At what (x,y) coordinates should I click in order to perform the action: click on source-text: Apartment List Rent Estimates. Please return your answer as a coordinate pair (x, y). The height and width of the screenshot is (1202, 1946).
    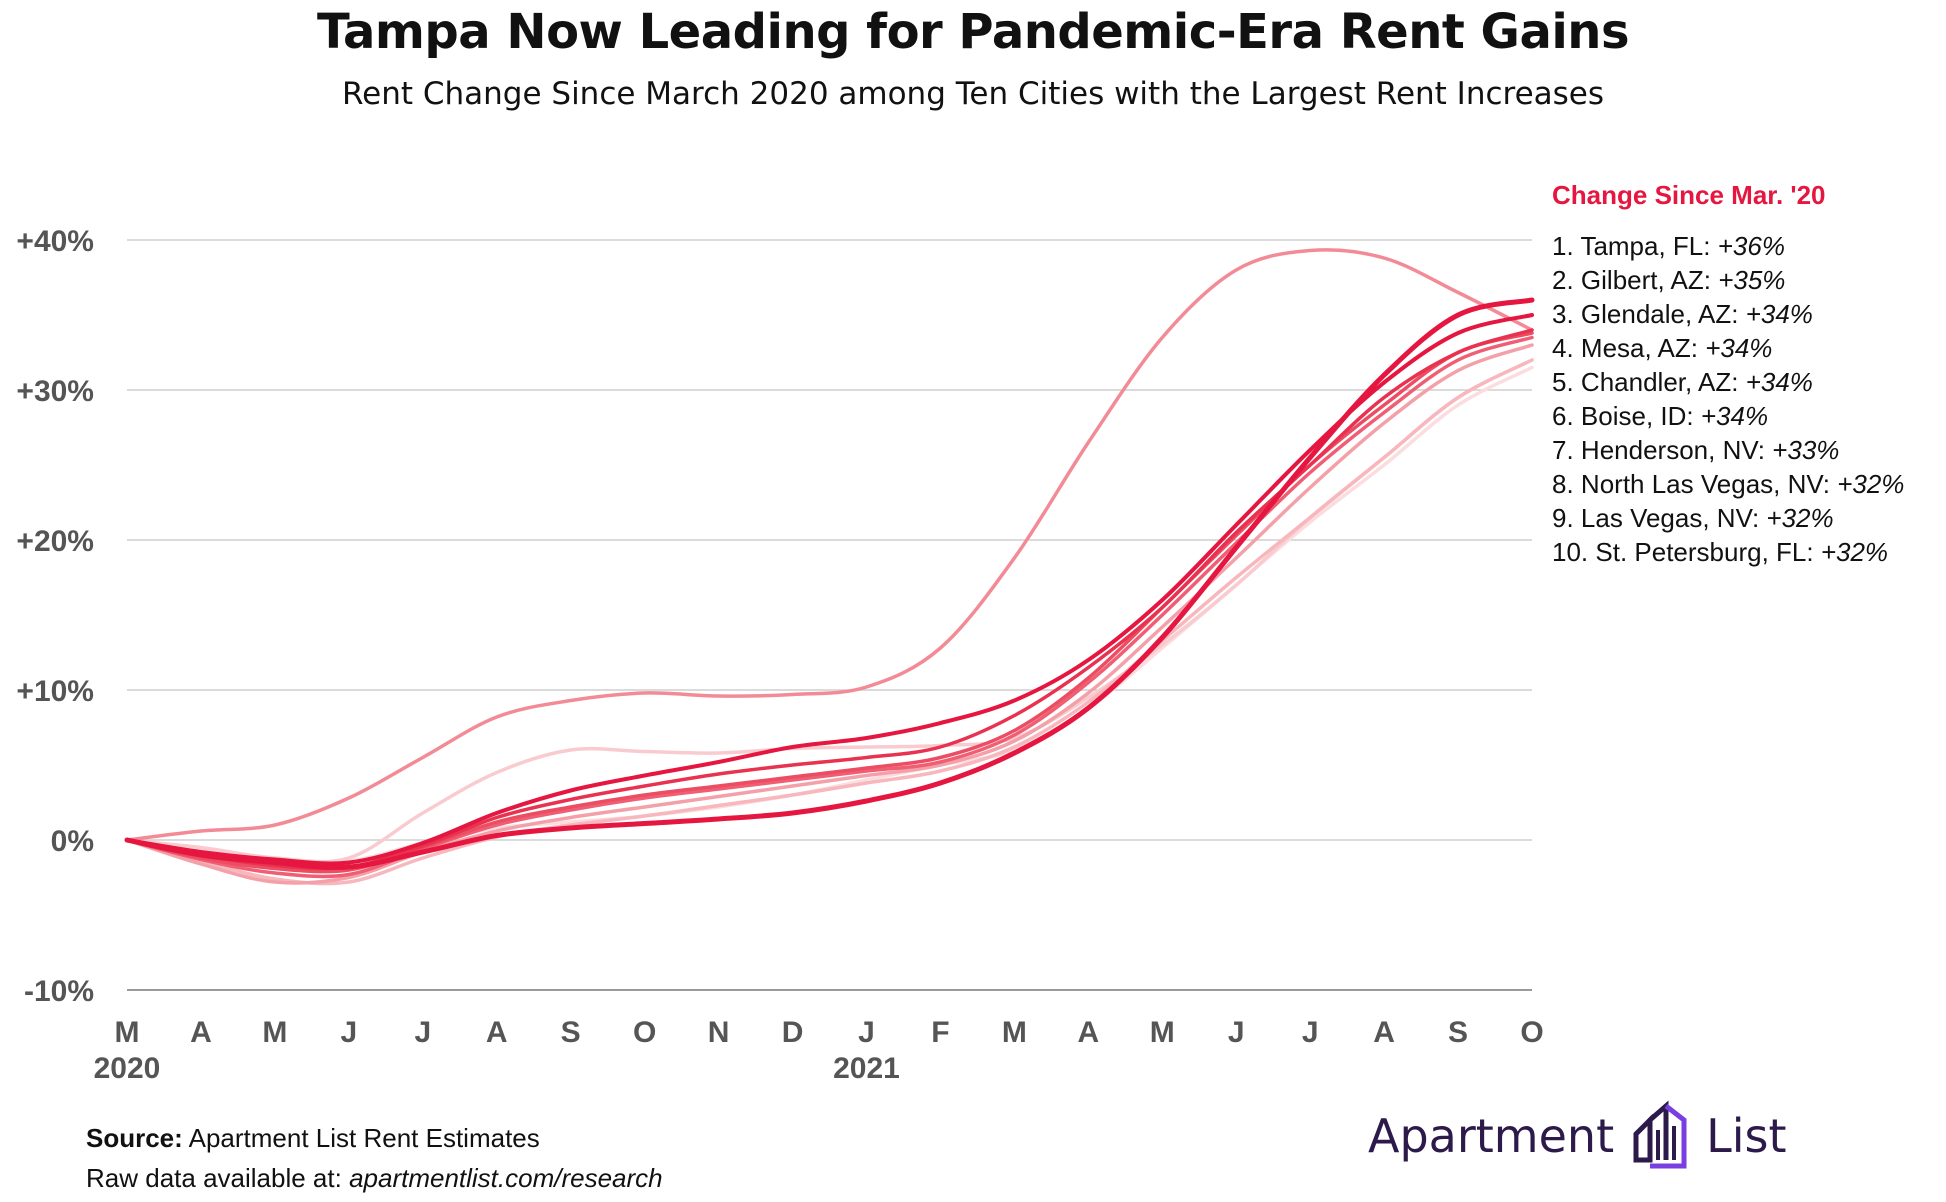
    Looking at the image, I should click on (364, 1138).